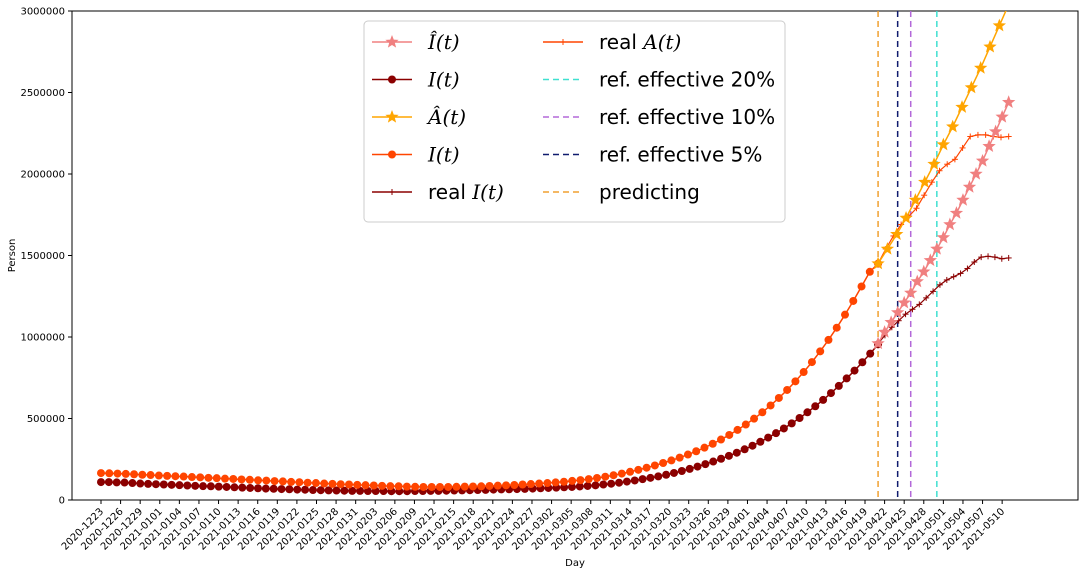 Image resolution: width=1083 pixels, height=574 pixels. What do you see at coordinates (446, 117) in the screenshot?
I see `legend-label: Â(t)` at bounding box center [446, 117].